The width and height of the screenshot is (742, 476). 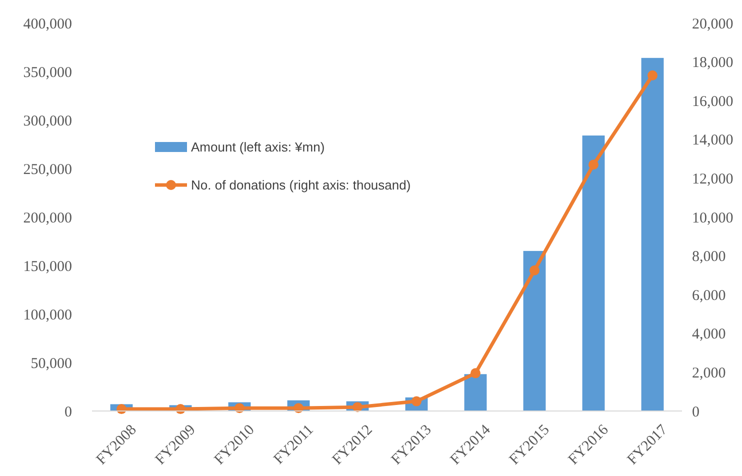 I want to click on y2-tick-label: 2,000, so click(x=709, y=373).